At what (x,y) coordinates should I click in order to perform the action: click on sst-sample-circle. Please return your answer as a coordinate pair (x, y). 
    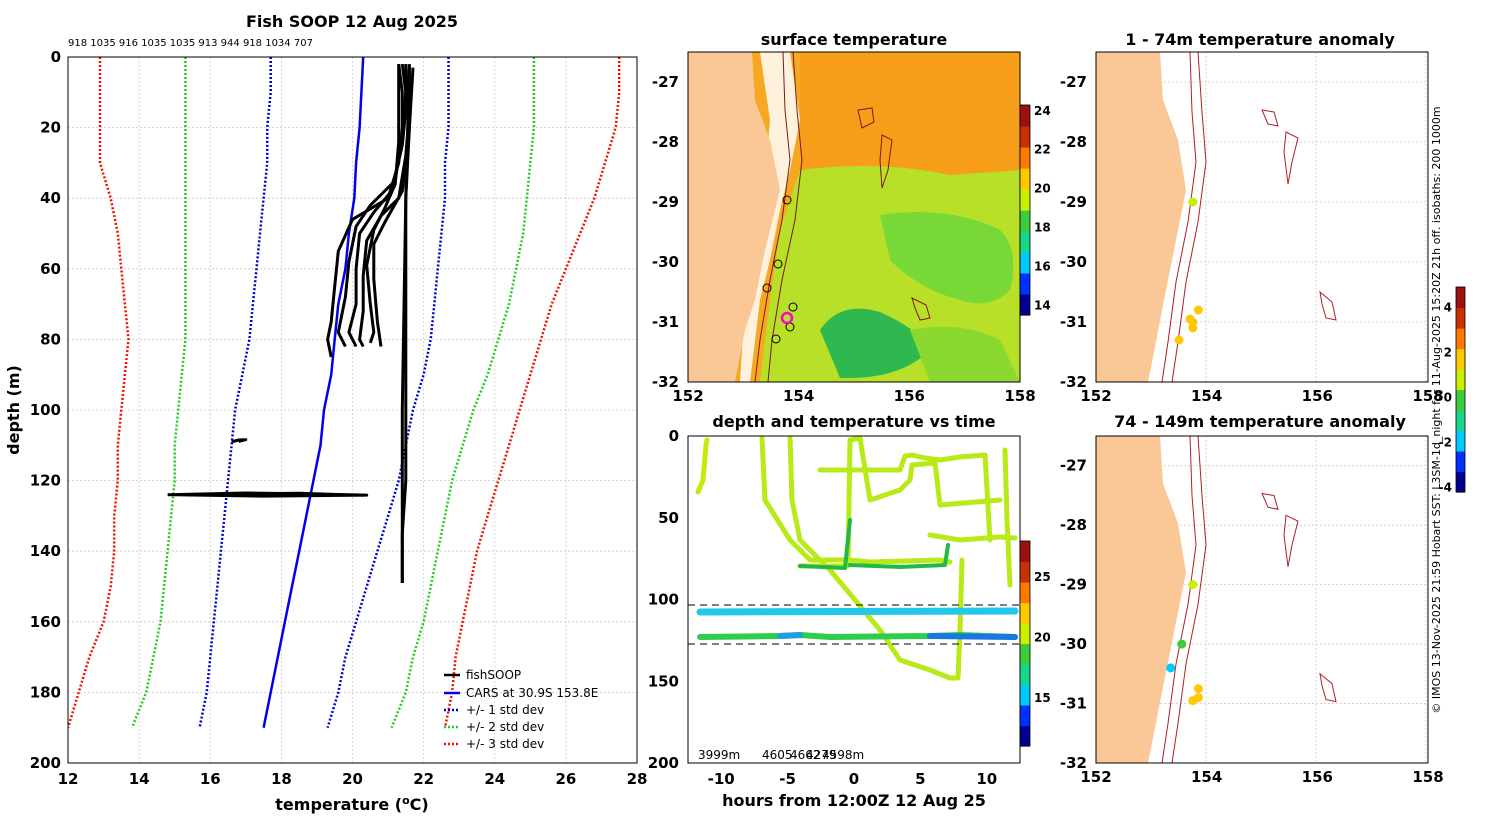
    Looking at the image, I should click on (793, 307).